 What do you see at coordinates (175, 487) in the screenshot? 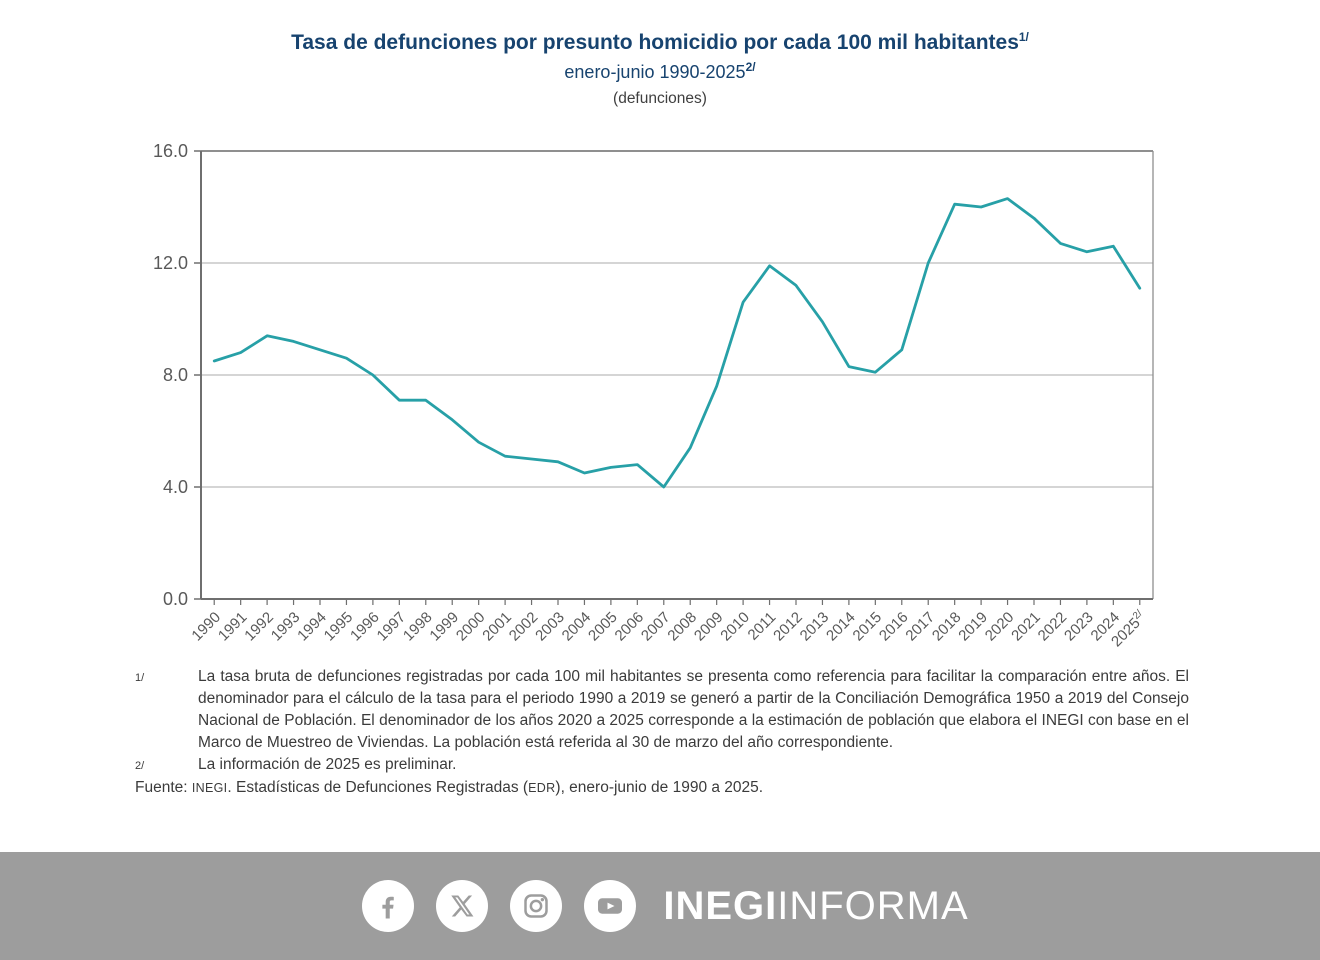
I see `y-axis-label: 4.0` at bounding box center [175, 487].